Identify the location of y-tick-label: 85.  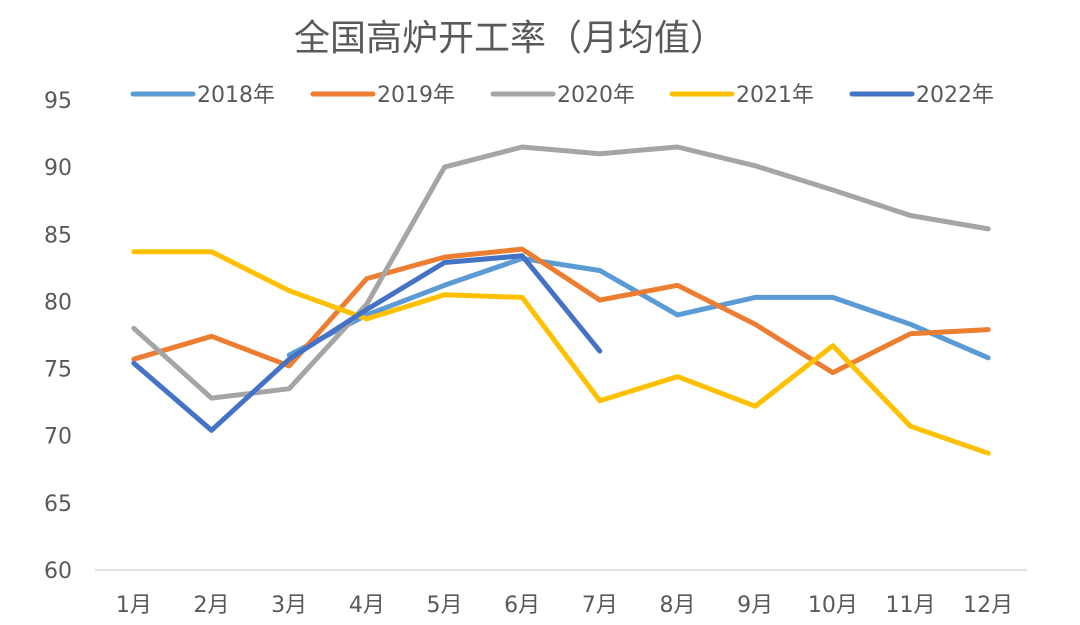
(58, 235).